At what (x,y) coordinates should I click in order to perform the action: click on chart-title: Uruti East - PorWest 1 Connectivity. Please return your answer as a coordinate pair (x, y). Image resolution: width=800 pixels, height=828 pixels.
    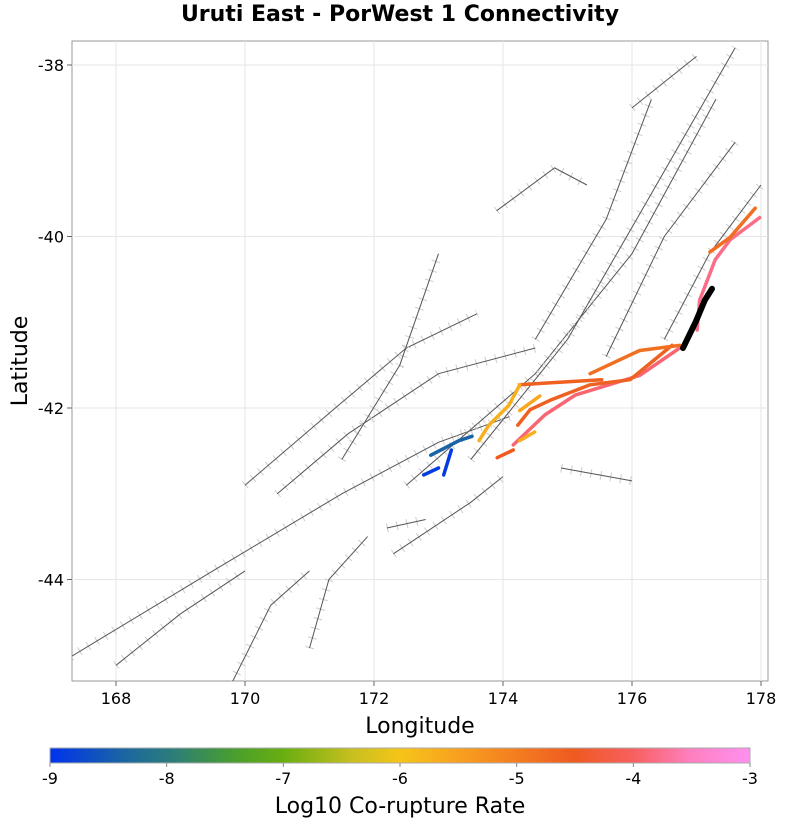
    Looking at the image, I should click on (400, 14).